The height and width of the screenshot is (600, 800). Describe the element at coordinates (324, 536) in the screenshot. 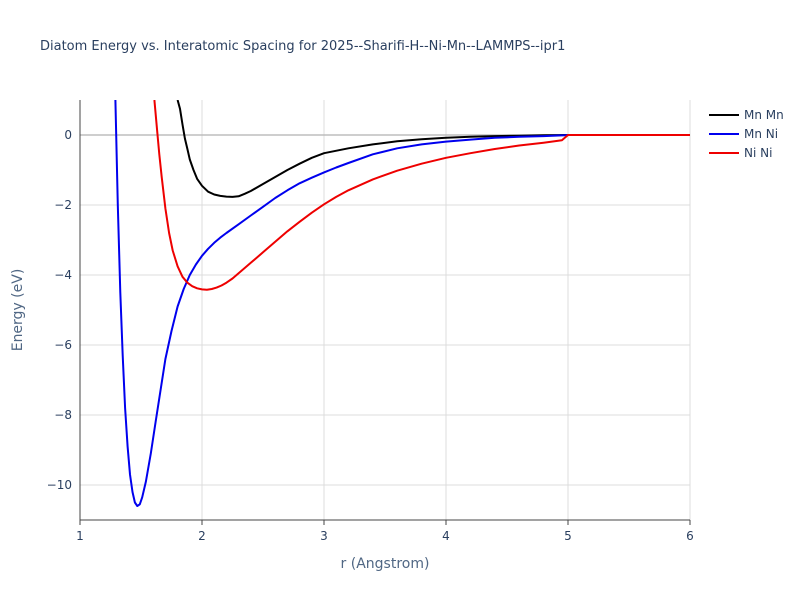

I see `x-tick-label: 3` at that location.